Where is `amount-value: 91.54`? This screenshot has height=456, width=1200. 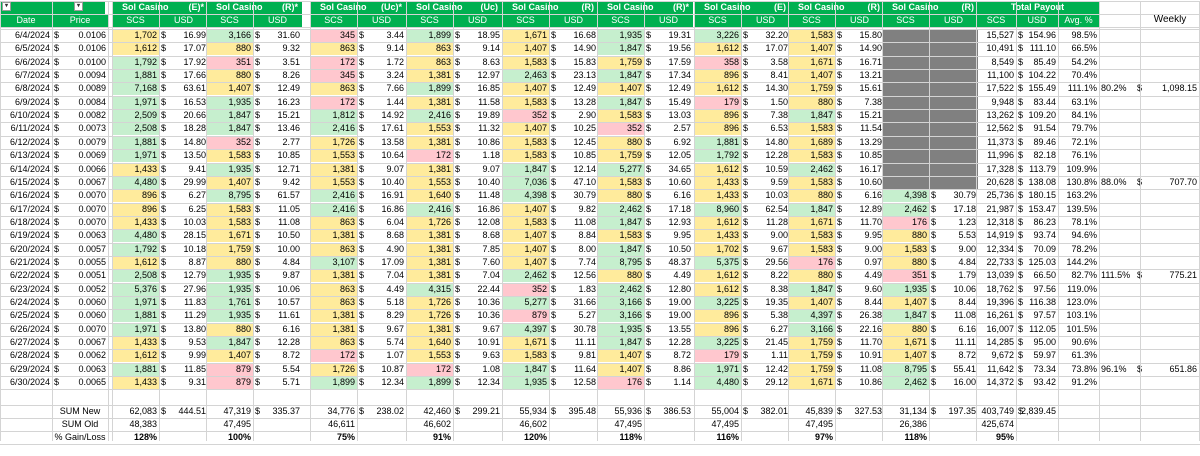 amount-value: 91.54 is located at coordinates (1044, 128).